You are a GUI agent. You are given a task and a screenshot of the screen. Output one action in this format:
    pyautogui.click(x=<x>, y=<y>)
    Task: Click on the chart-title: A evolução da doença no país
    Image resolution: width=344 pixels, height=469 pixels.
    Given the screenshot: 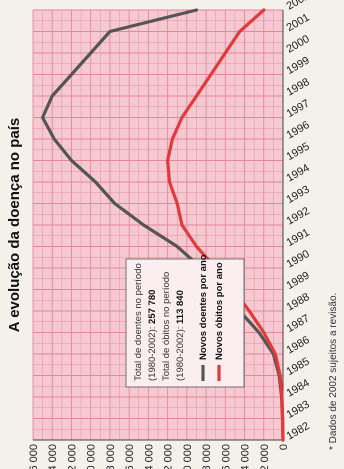 What is the action you would take?
    pyautogui.click(x=14, y=225)
    